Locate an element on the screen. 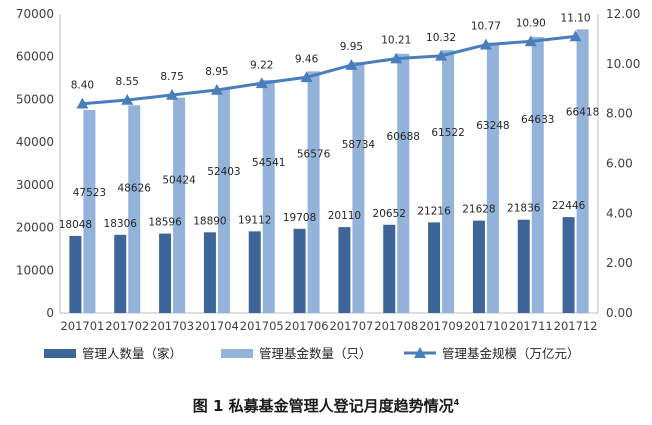 The width and height of the screenshot is (652, 425). y-right-tick-label: 2.00 is located at coordinates (619, 263).